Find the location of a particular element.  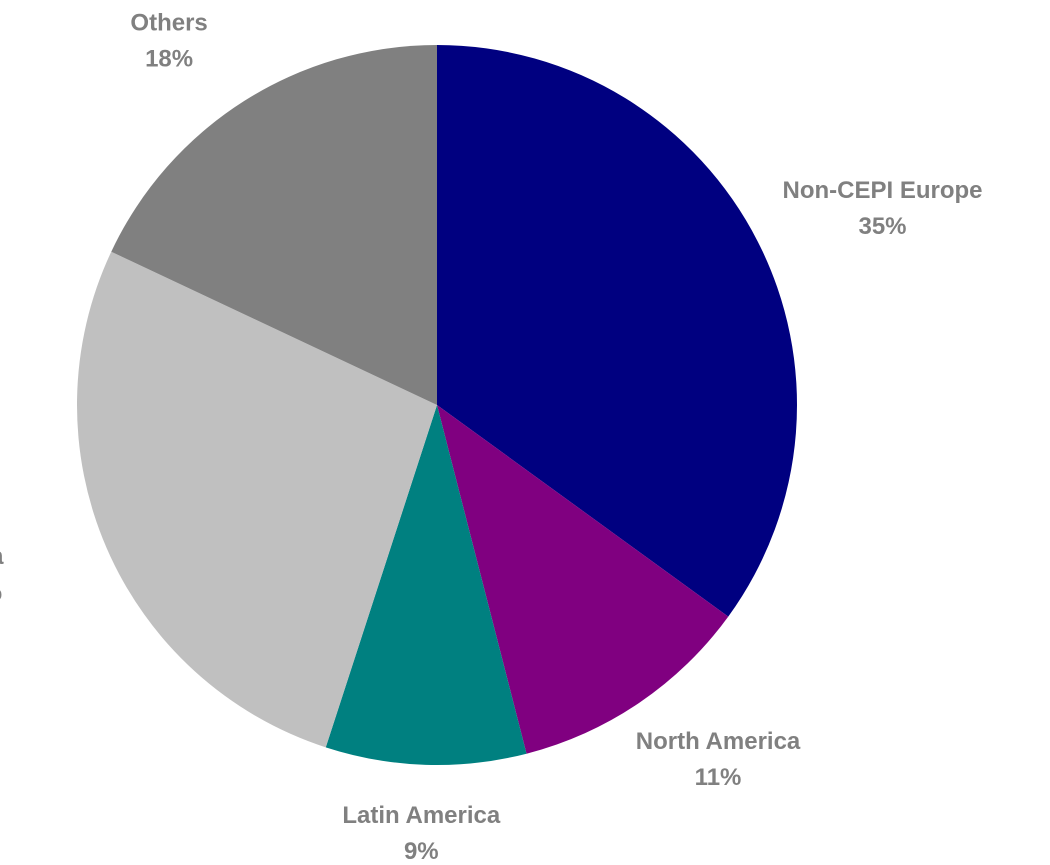

slice-label: Others is located at coordinates (168, 22).